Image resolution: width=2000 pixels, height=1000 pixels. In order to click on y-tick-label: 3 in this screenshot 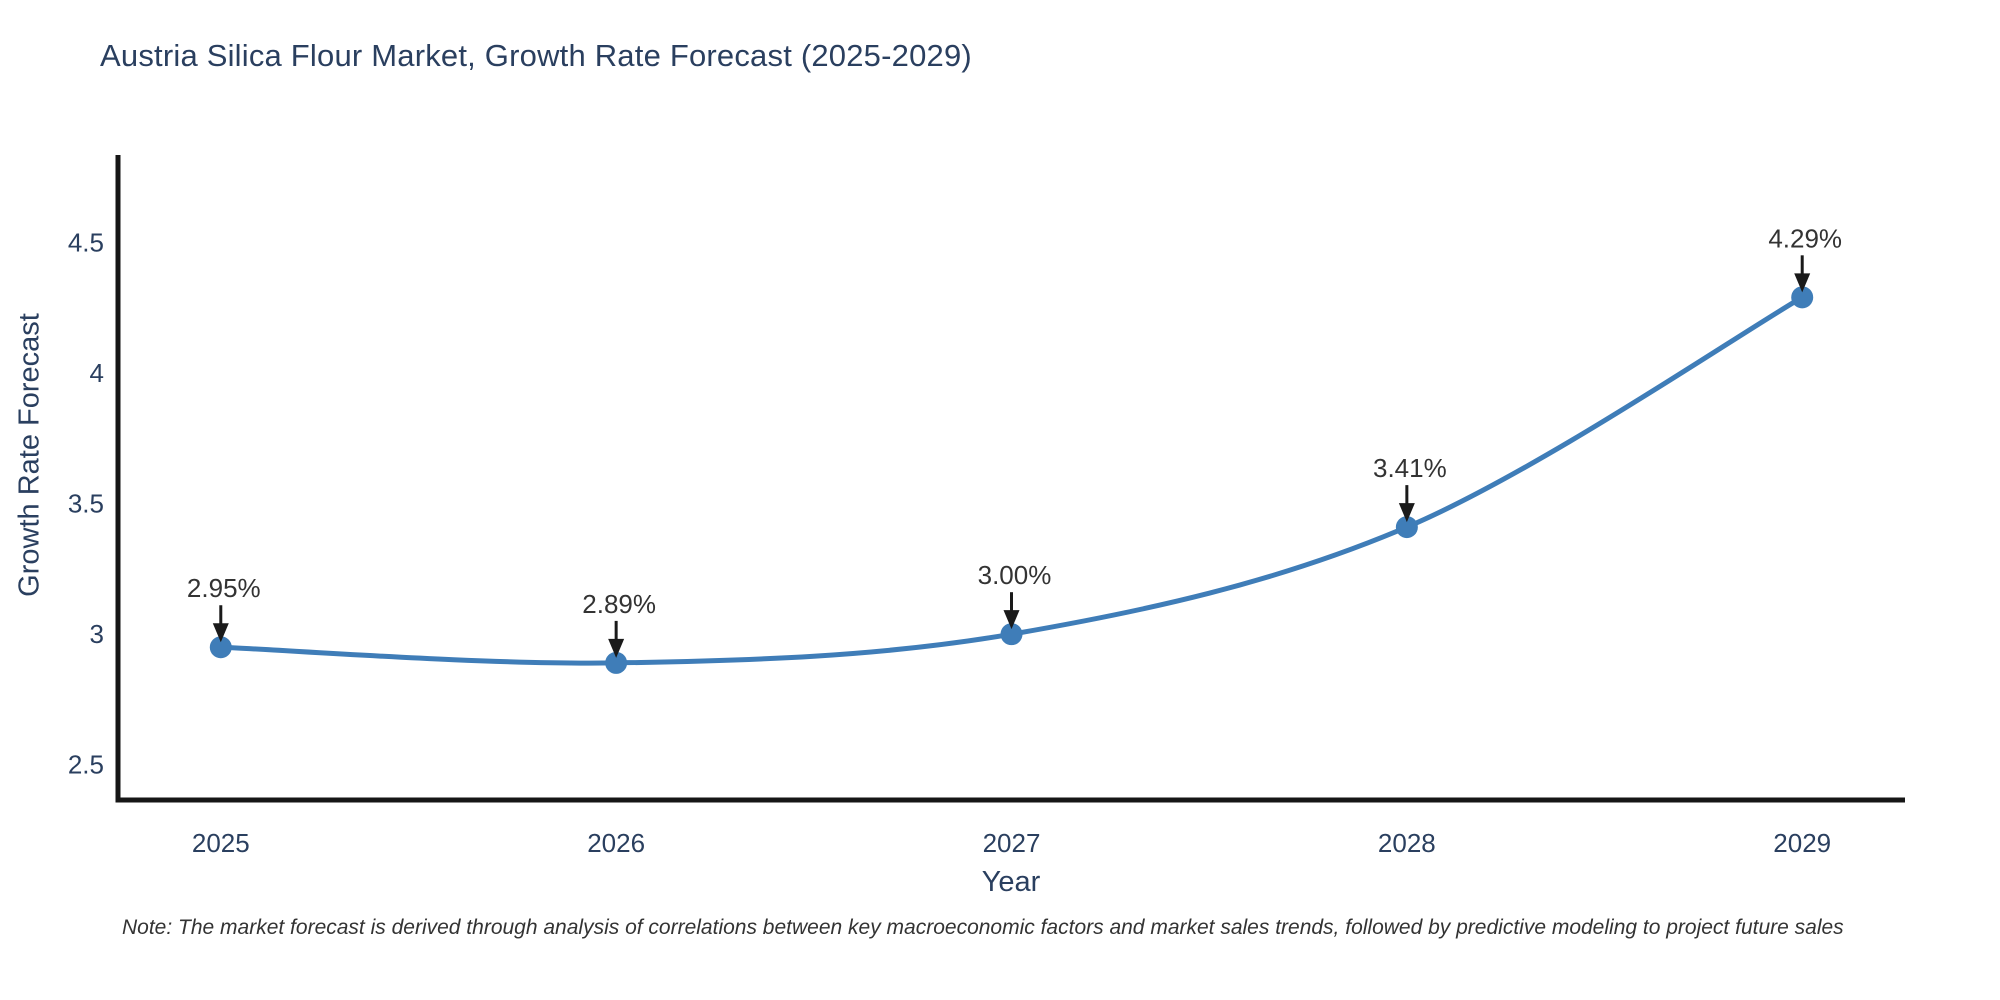, I will do `click(97, 634)`.